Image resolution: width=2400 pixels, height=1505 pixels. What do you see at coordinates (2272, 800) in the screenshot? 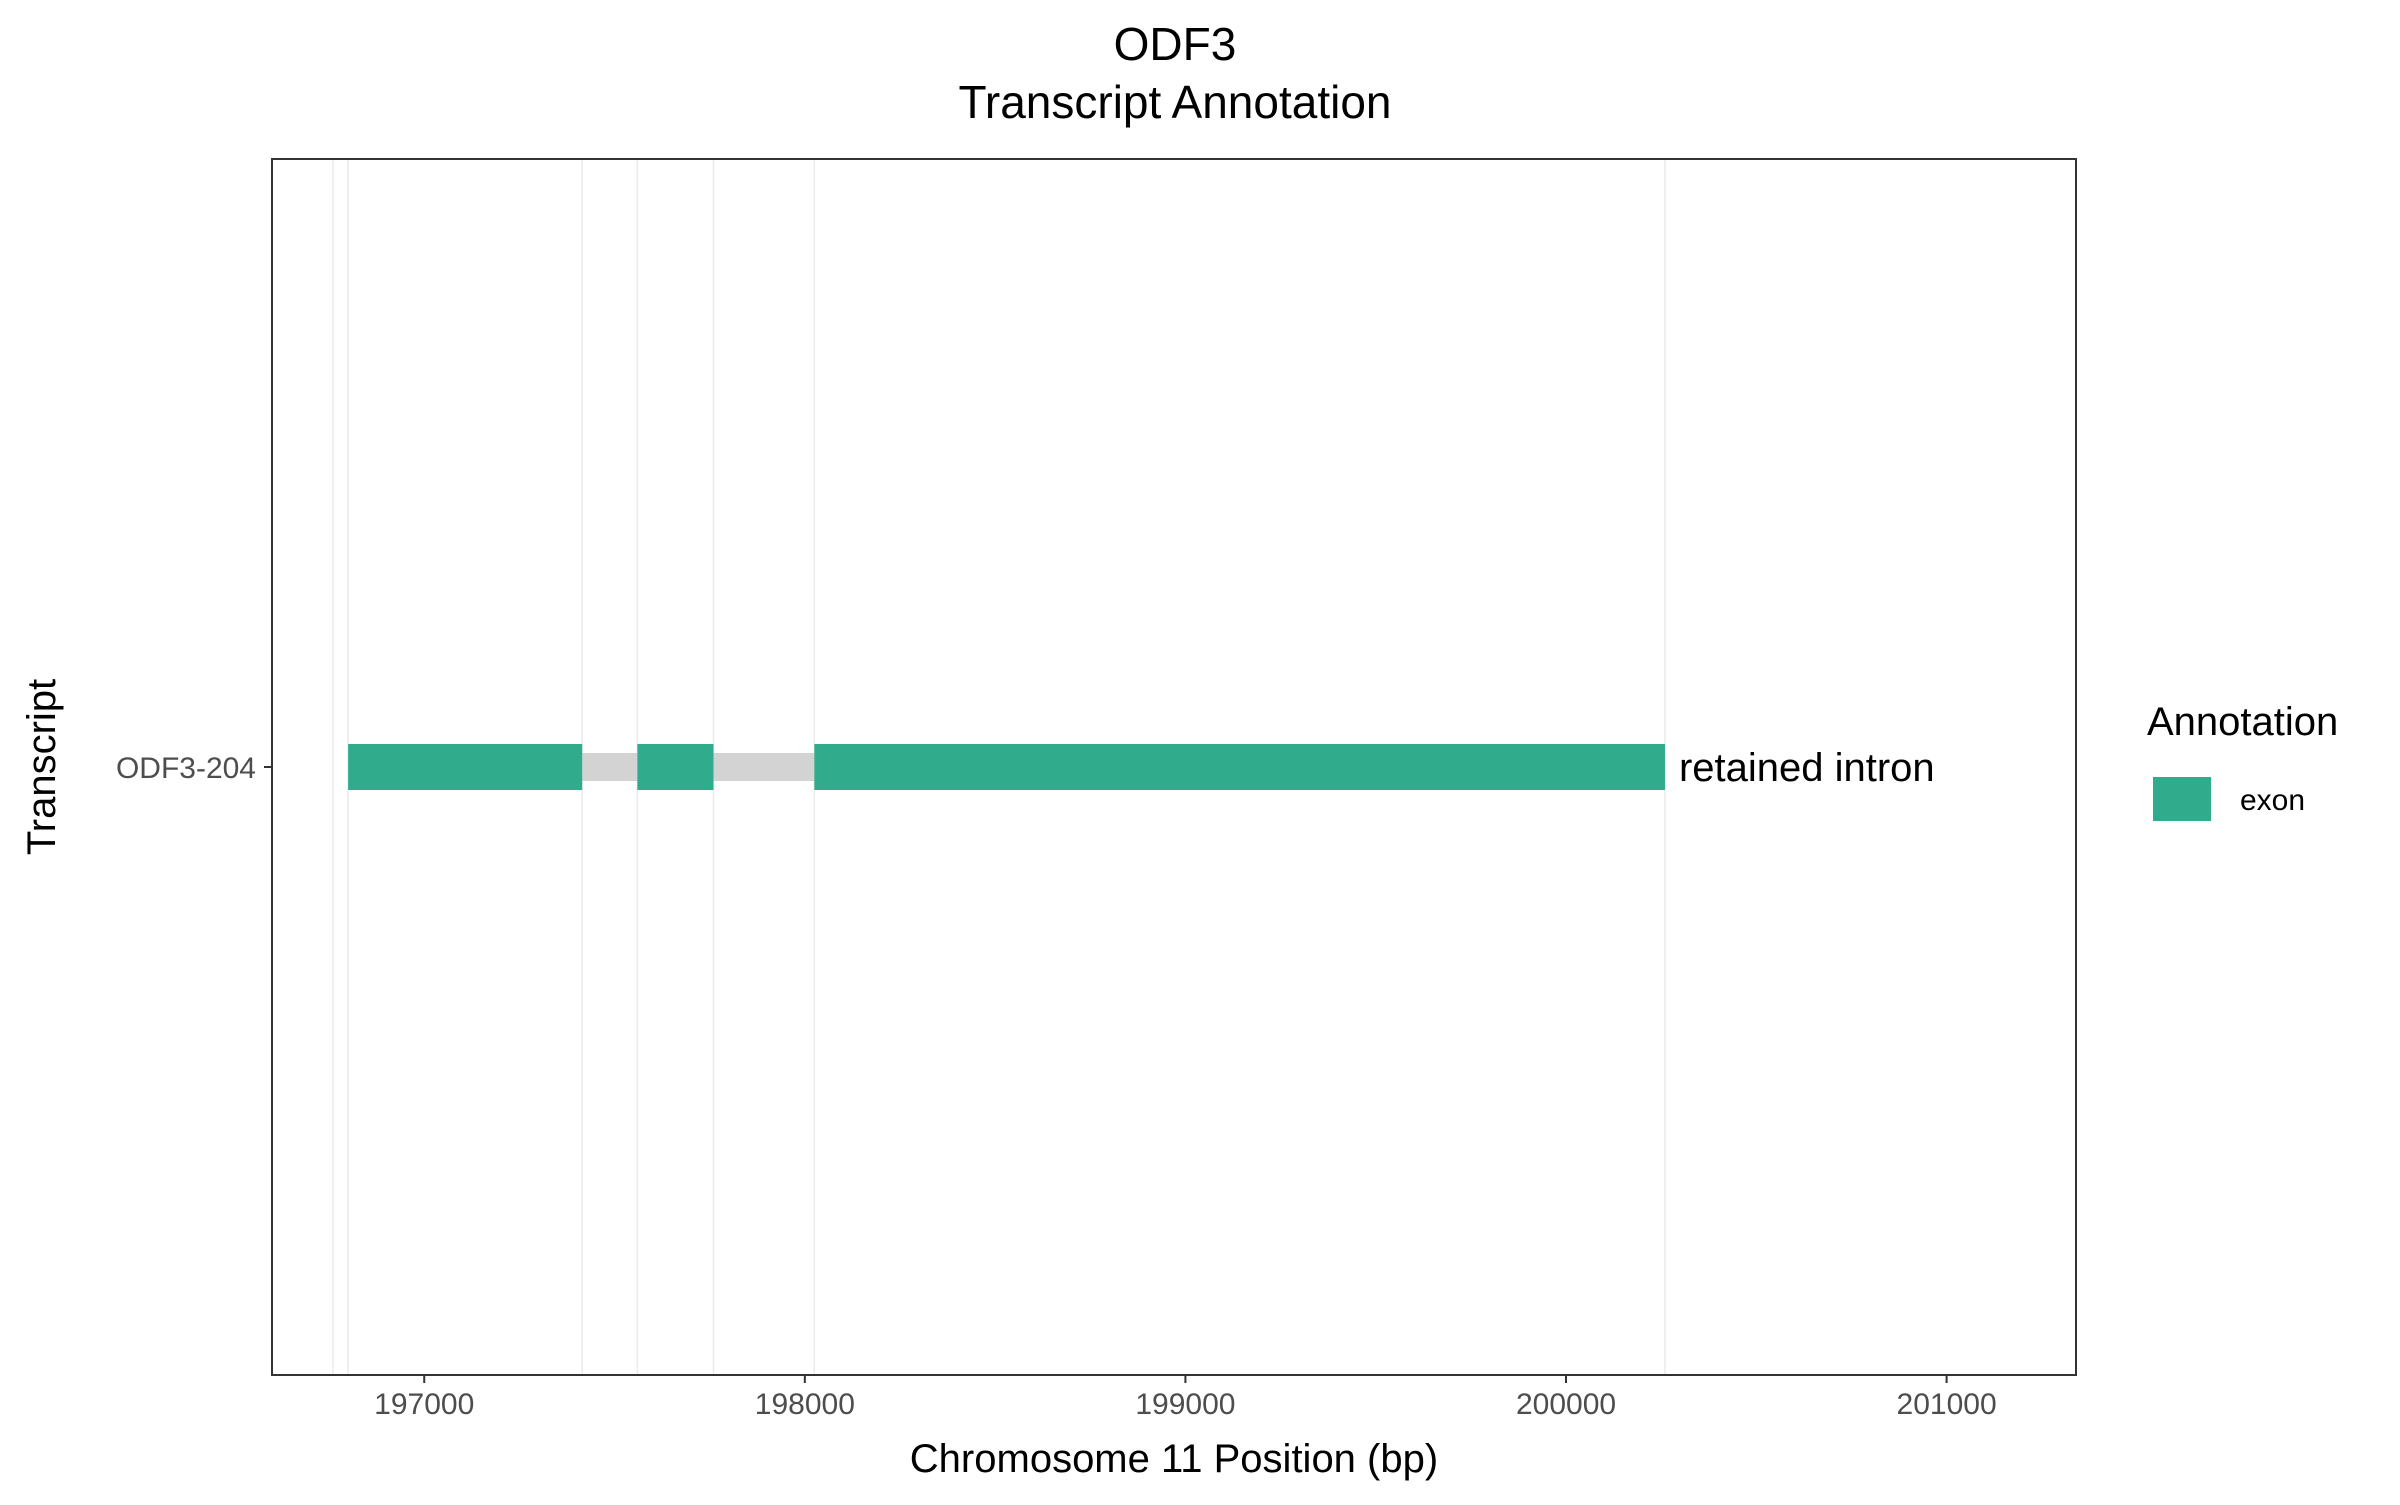
I see `legend-key-label: exon` at bounding box center [2272, 800].